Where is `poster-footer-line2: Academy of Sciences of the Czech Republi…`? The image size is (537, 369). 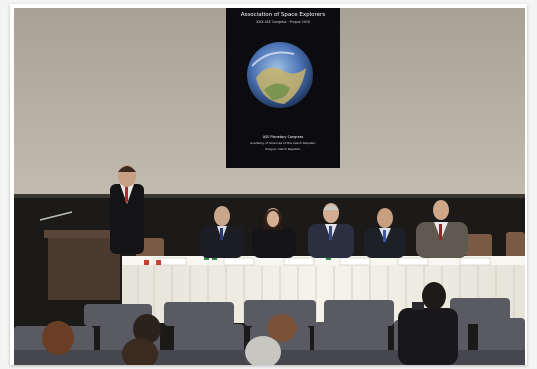
poster-footer-line2: Academy of Sciences of the Czech Republi… is located at coordinates (283, 143).